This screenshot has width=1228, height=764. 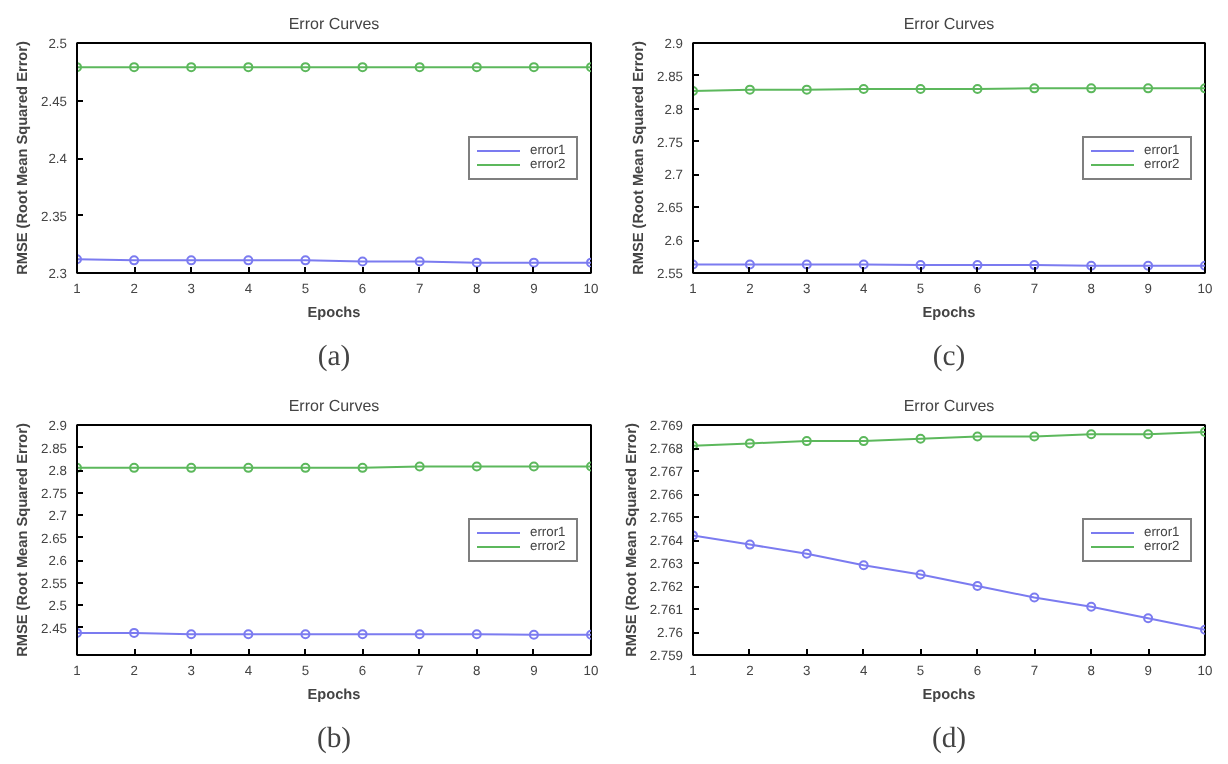 I want to click on text: (d), so click(x=949, y=739).